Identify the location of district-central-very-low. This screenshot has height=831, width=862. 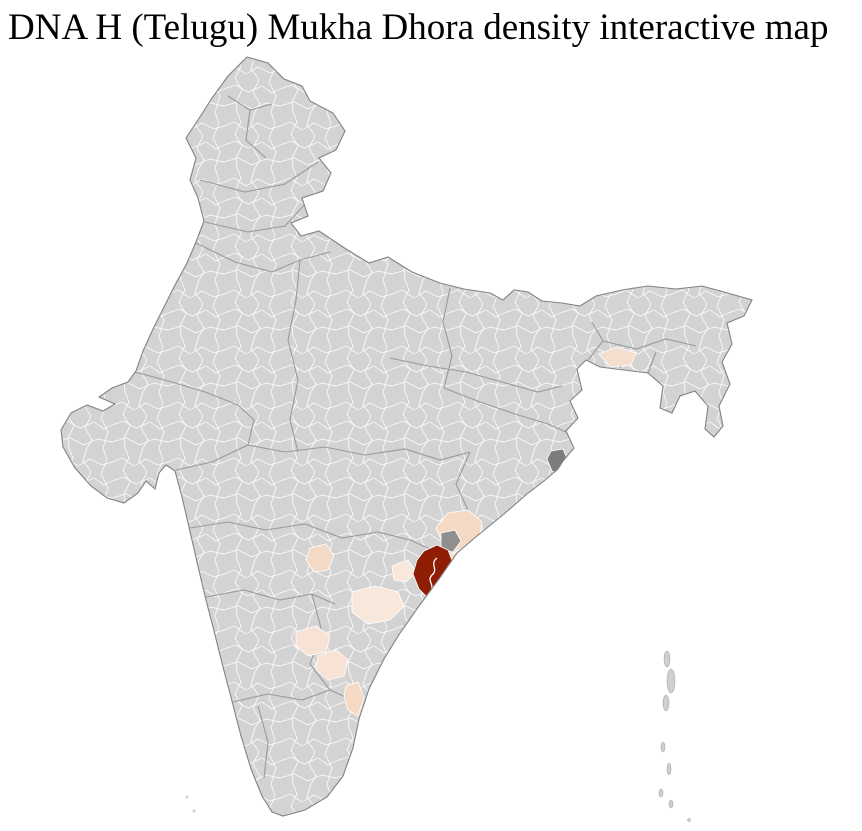
(404, 571).